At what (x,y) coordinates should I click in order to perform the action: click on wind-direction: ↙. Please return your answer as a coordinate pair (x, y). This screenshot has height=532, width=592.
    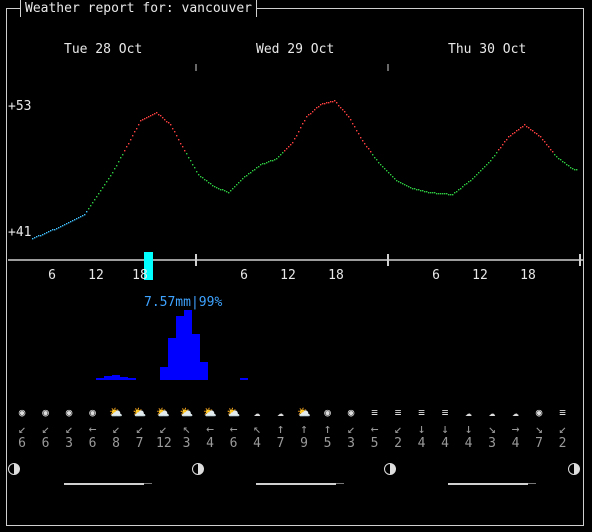
    Looking at the image, I should click on (351, 429).